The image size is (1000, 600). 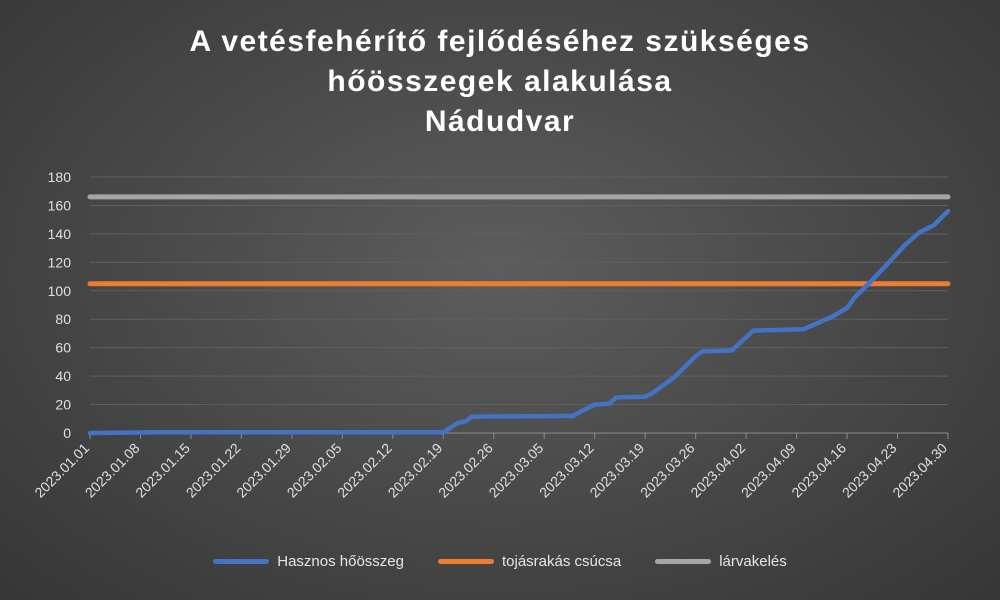 I want to click on legend-swatch-larvakeles, so click(x=683, y=561).